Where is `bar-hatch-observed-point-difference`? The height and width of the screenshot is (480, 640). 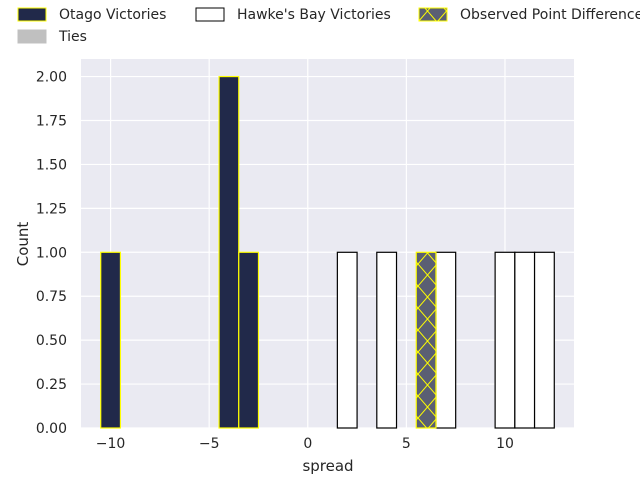
bar-hatch-observed-point-difference is located at coordinates (426, 340).